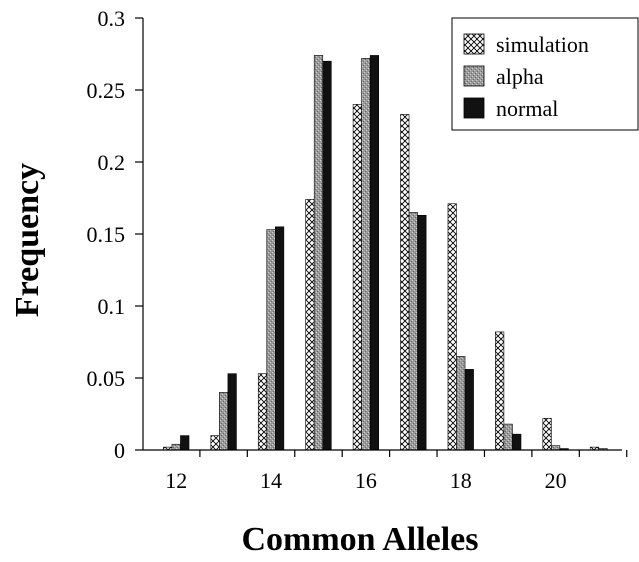  I want to click on x-tick-label: 16, so click(366, 480).